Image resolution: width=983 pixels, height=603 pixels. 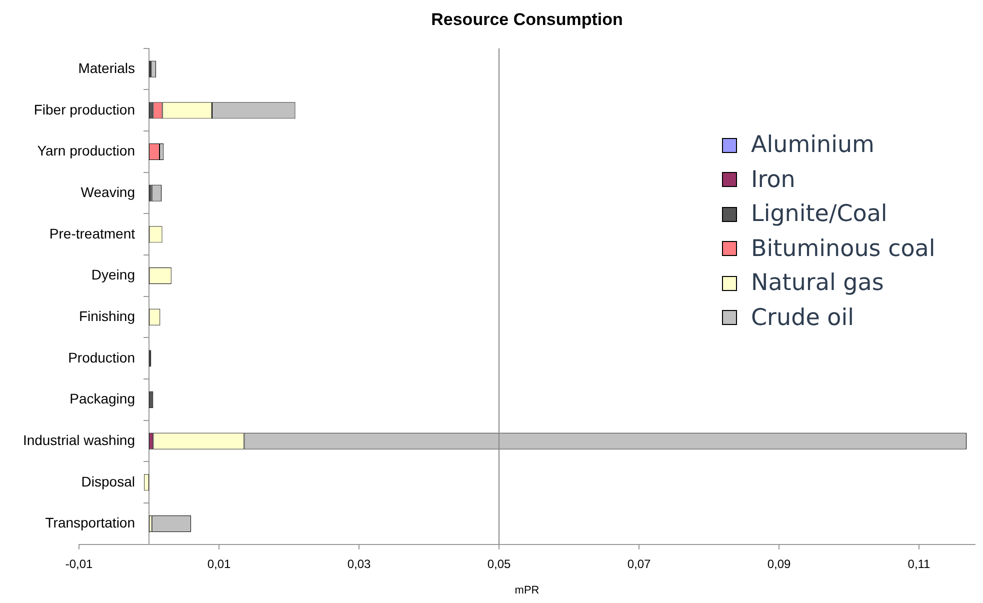 I want to click on y-tick-label: Industrial washing, so click(x=78, y=440).